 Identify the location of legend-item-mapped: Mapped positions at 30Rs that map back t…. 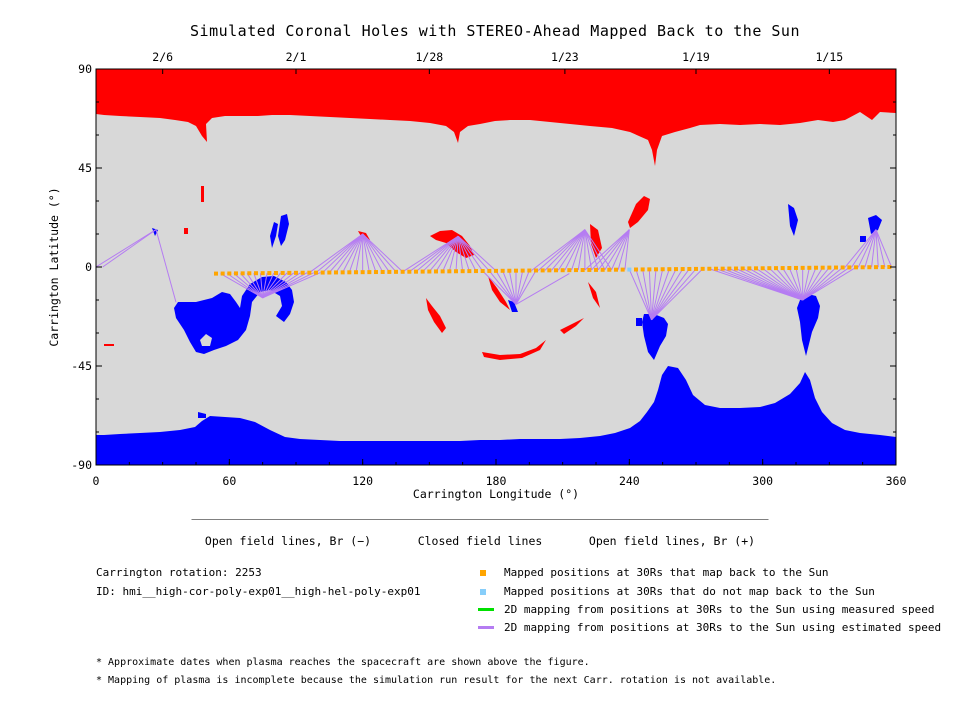
(653, 572).